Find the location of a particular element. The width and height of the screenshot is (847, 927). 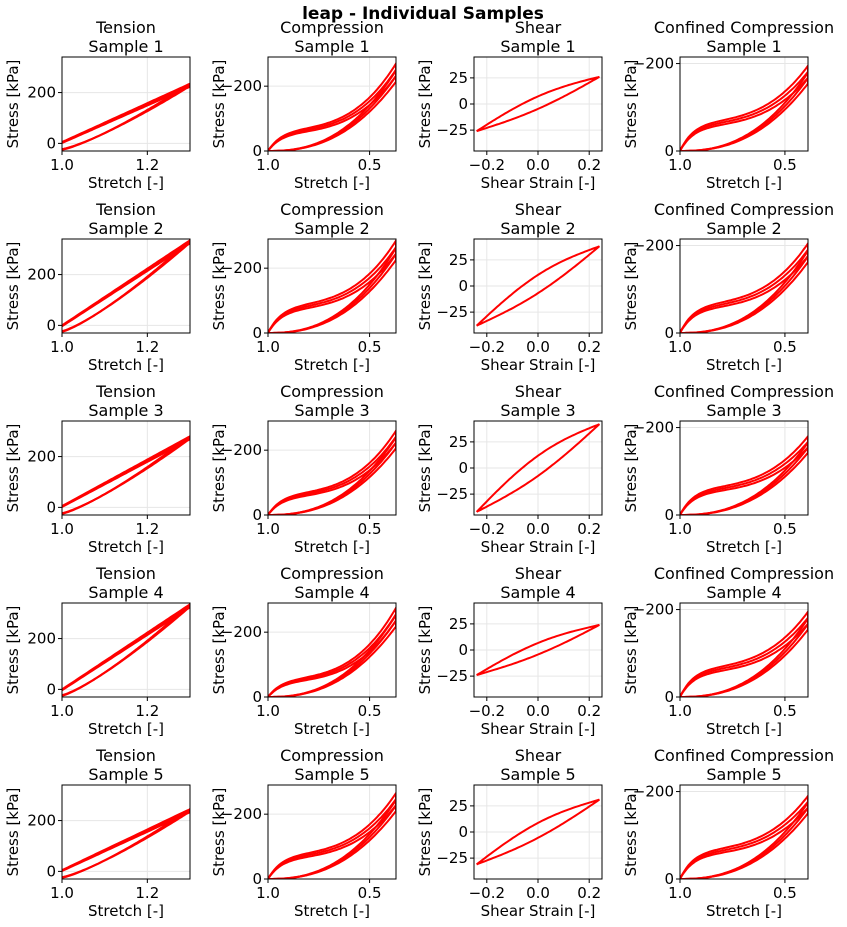

figure-title: leap - Individual Samples is located at coordinates (423, 14).